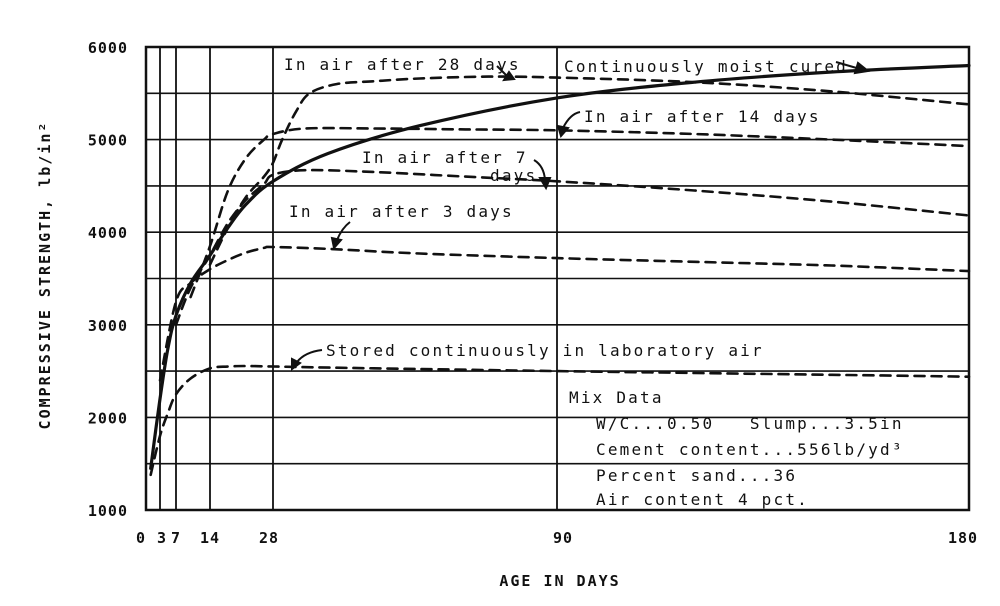 The height and width of the screenshot is (606, 1000). What do you see at coordinates (402, 64) in the screenshot?
I see `label-air-28-days: In air after 28 days` at bounding box center [402, 64].